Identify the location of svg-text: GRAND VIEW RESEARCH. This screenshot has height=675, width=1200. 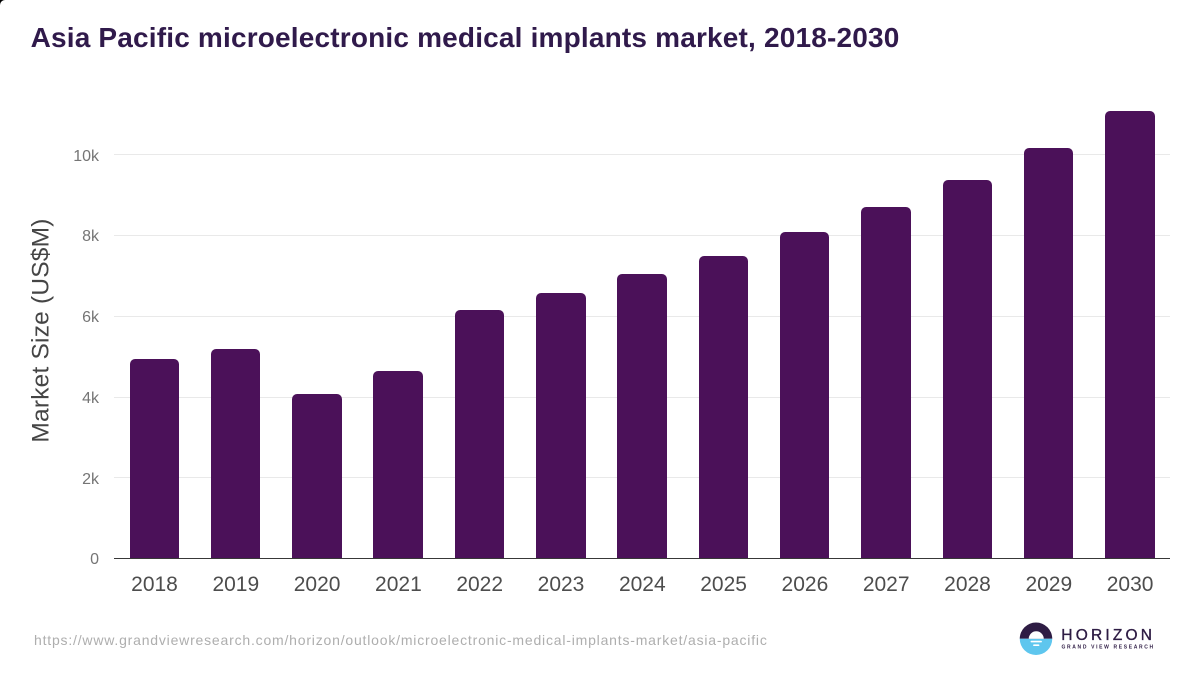
(1108, 648).